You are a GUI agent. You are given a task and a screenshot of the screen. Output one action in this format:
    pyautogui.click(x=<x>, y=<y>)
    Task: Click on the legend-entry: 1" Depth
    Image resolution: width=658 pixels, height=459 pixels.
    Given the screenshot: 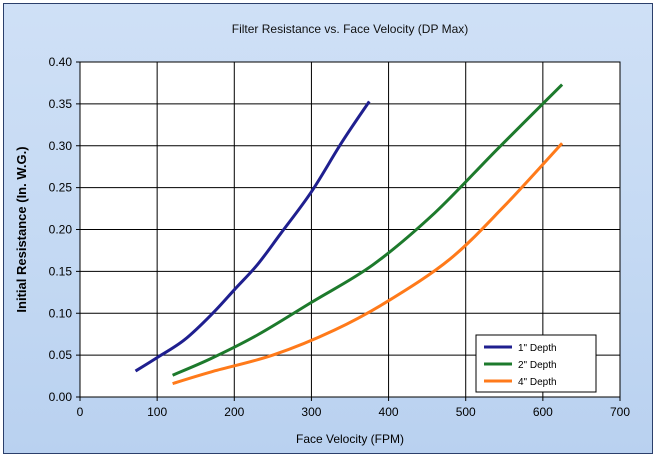 What is the action you would take?
    pyautogui.click(x=537, y=348)
    